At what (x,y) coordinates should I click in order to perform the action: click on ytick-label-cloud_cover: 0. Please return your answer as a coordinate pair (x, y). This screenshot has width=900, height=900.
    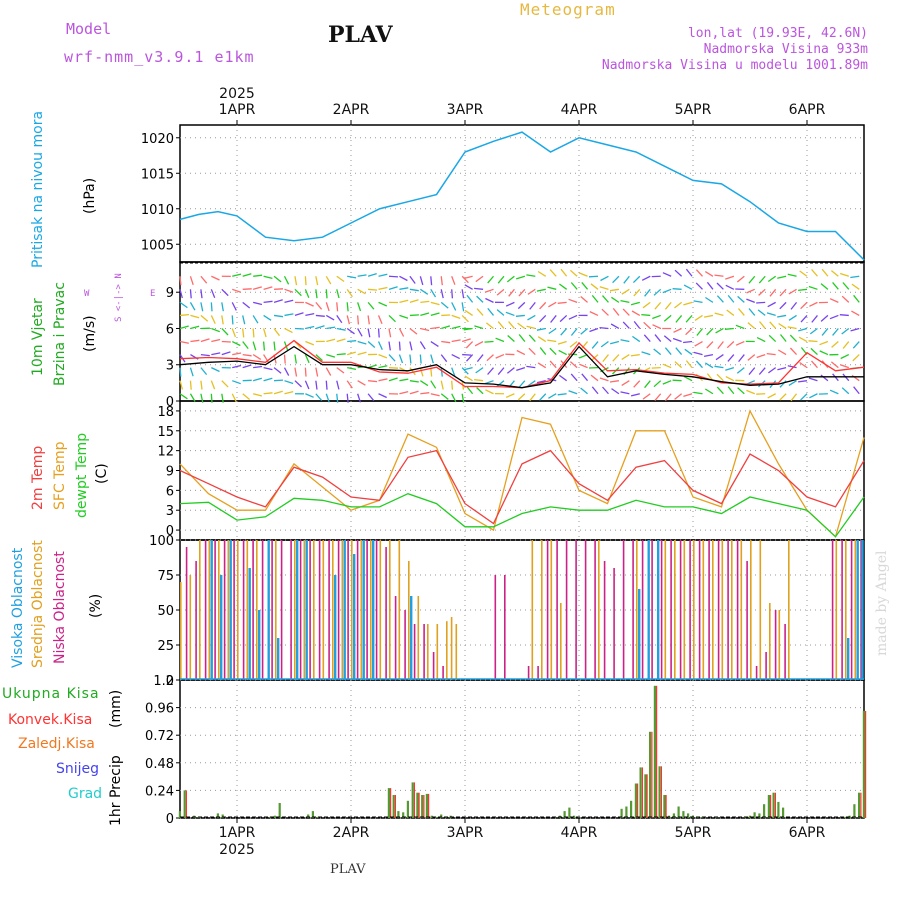
    Looking at the image, I should click on (170, 681).